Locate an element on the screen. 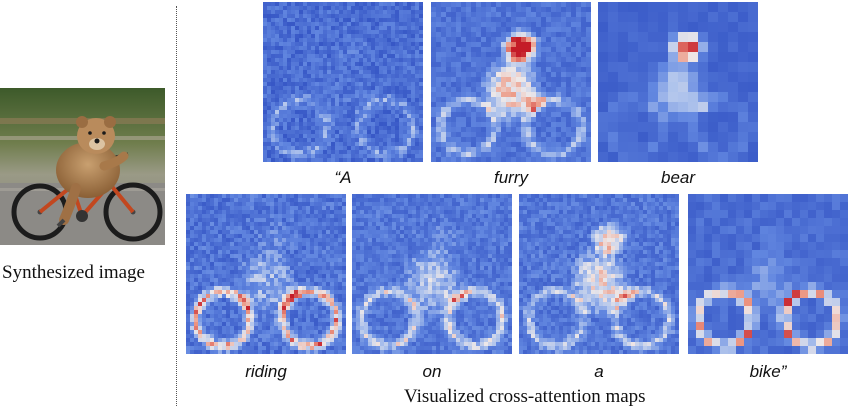  attention-map-riding-svg is located at coordinates (266, 274).